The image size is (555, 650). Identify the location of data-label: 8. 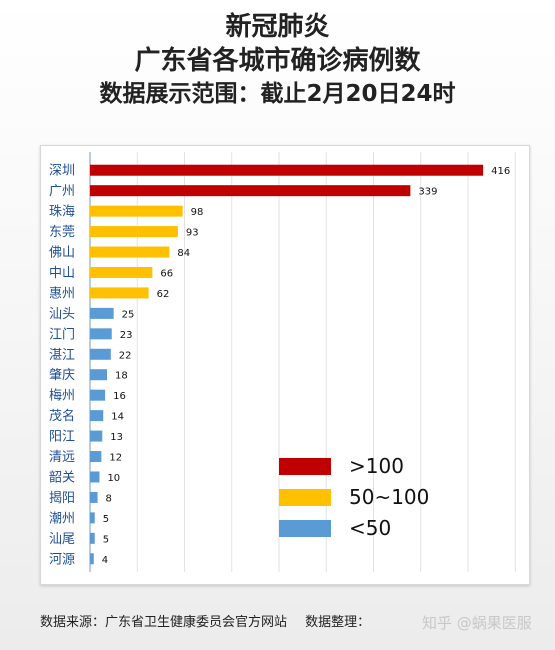
(109, 498).